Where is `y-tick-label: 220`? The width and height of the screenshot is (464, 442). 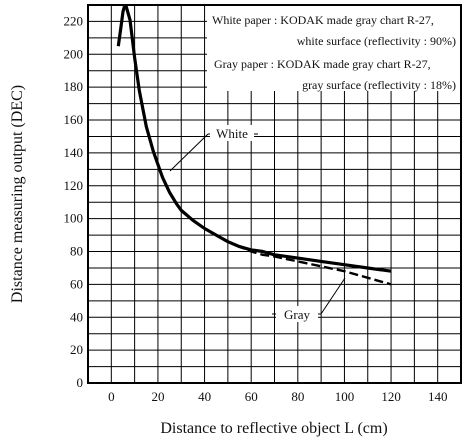 y-tick-label: 220 is located at coordinates (74, 20).